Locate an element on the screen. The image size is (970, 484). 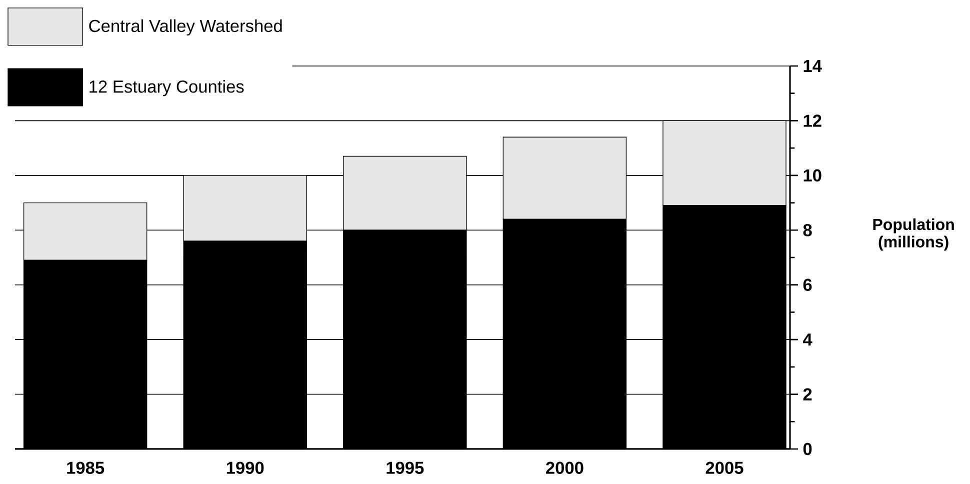
y-tick-label: 8 is located at coordinates (807, 230).